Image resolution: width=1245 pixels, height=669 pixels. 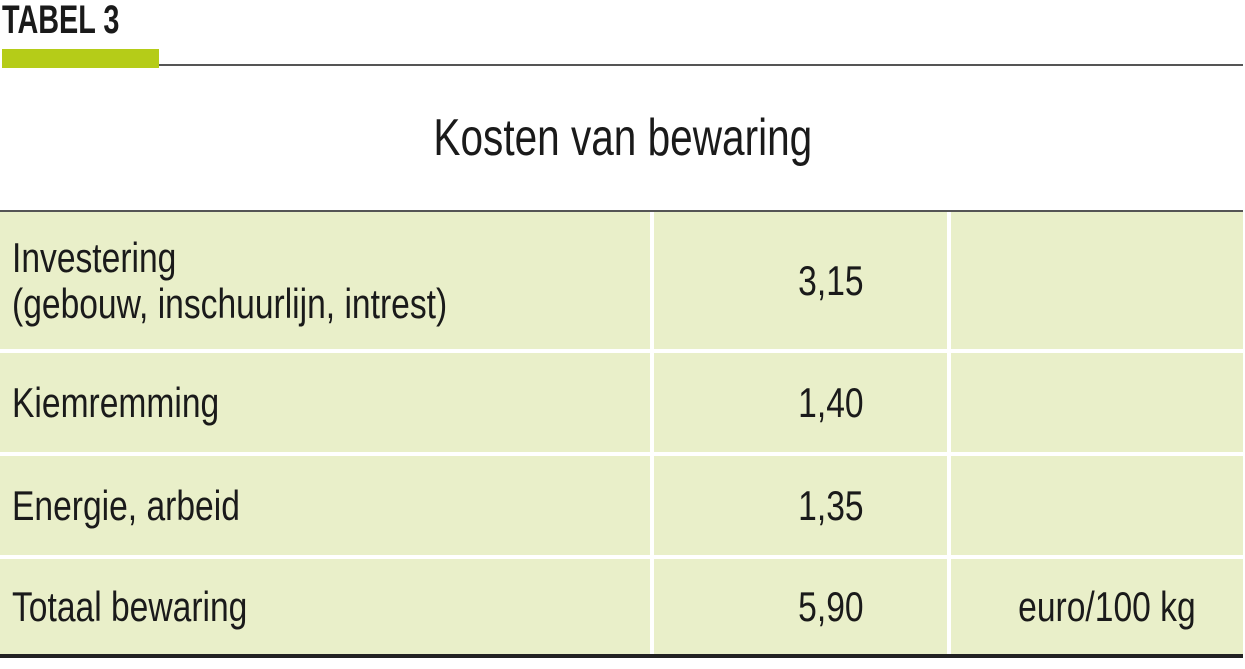 What do you see at coordinates (798, 280) in the screenshot?
I see `value-cell: 3,15` at bounding box center [798, 280].